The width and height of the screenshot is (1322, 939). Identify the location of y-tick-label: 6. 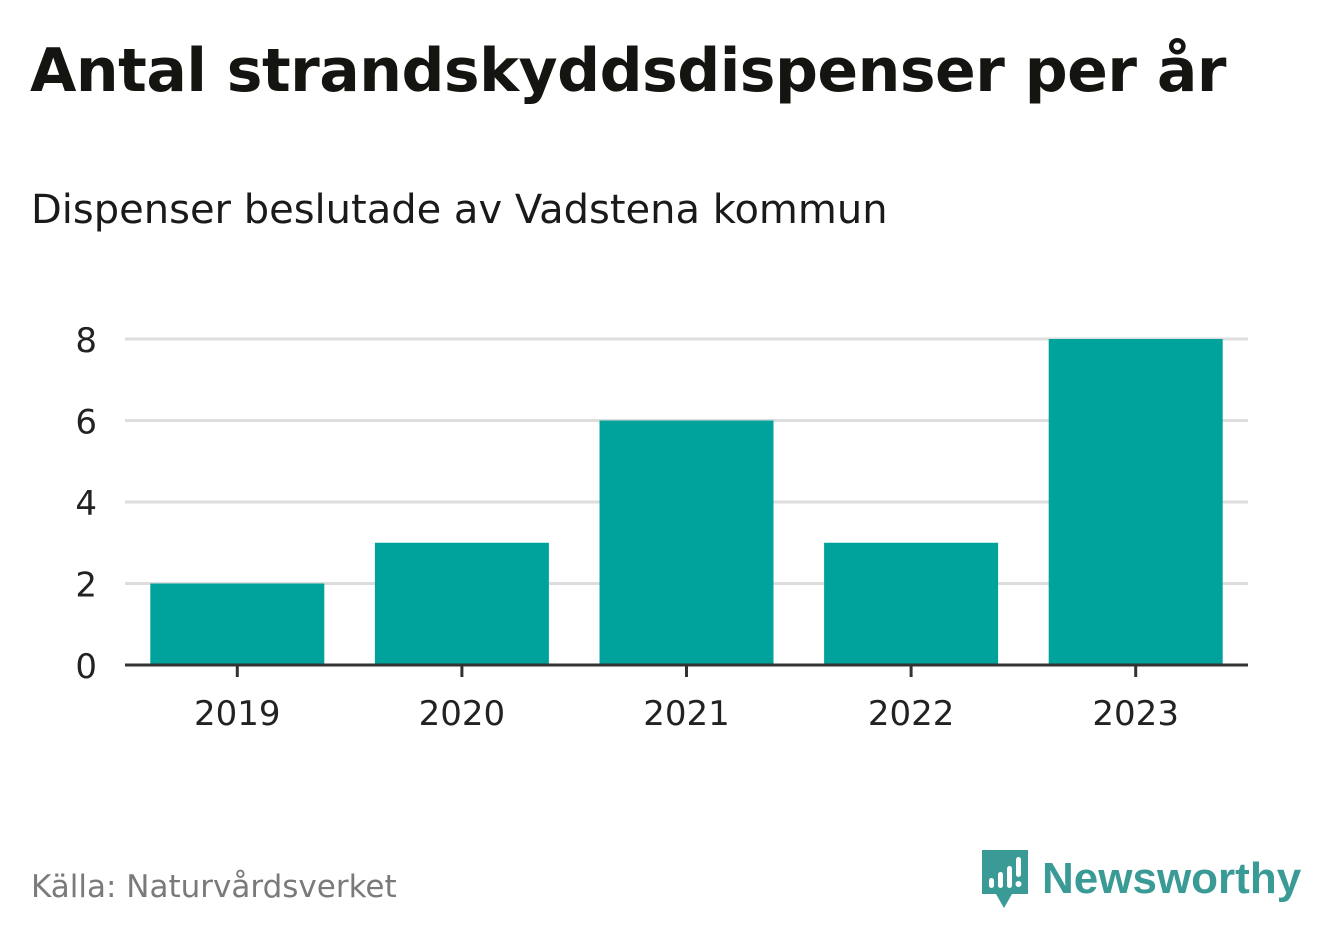
(86, 423).